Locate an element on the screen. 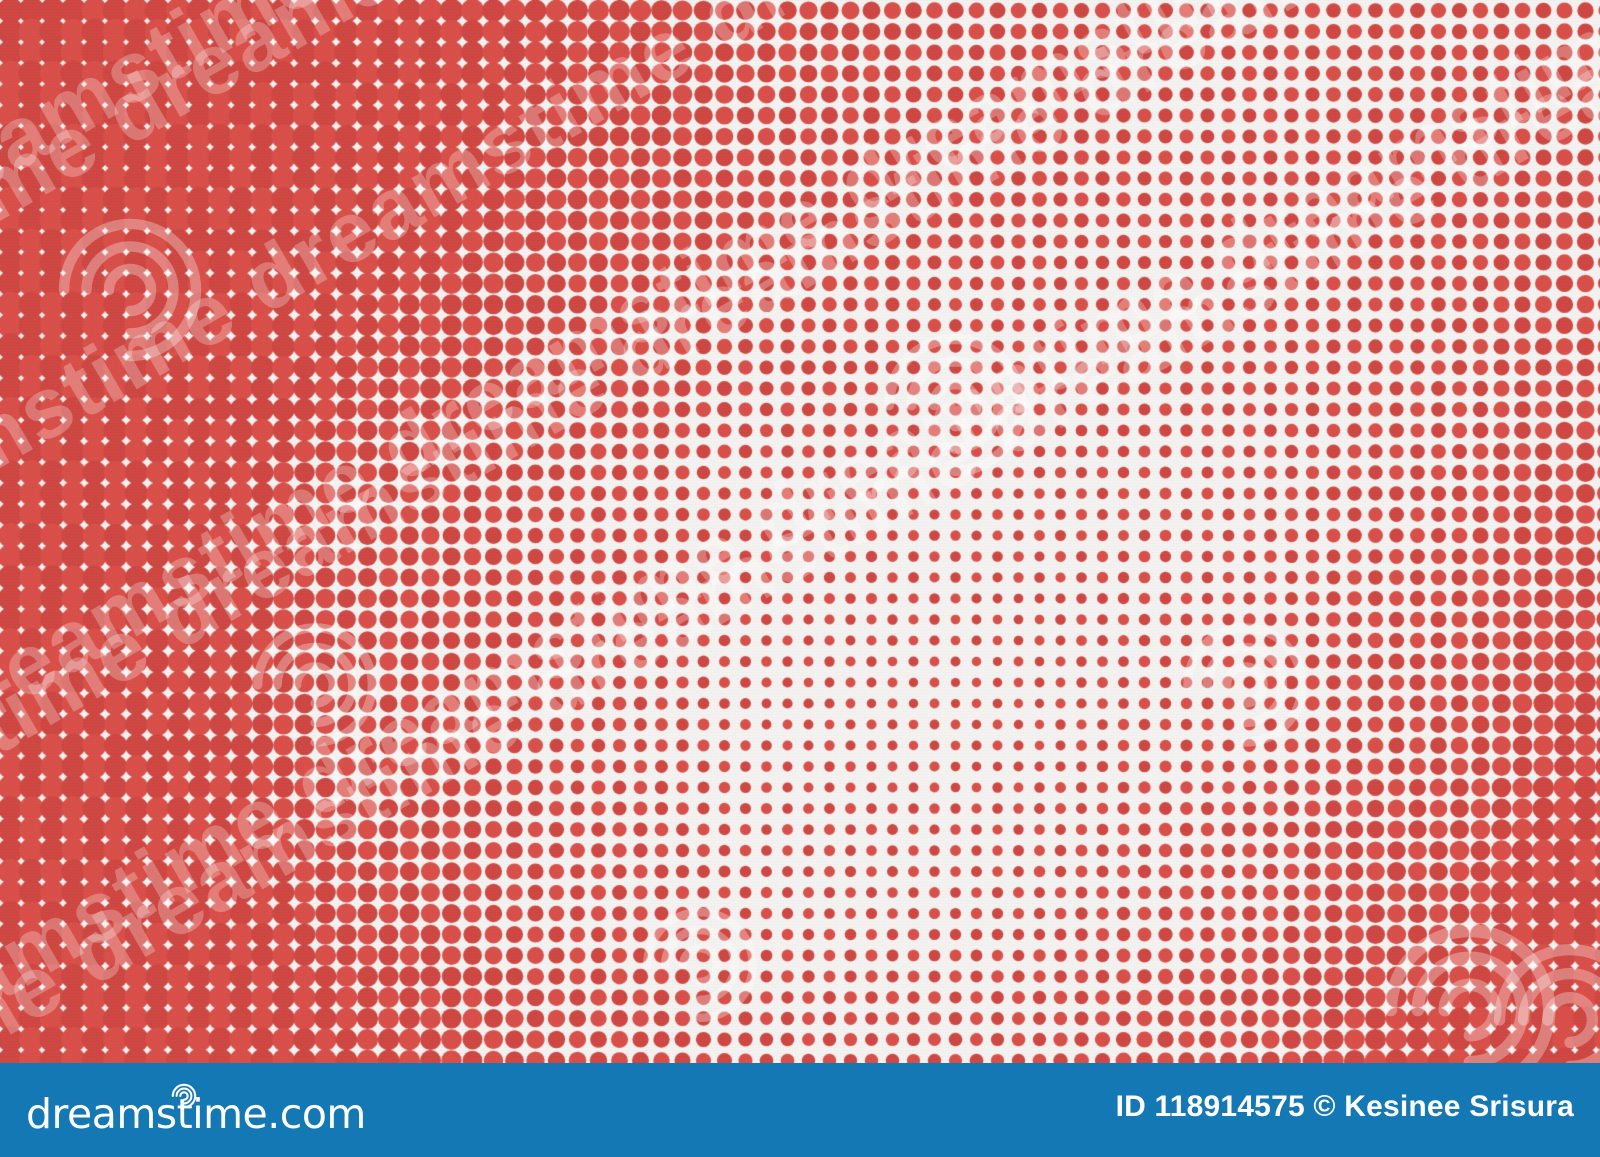 The height and width of the screenshot is (1157, 1600). dreamstime-logo-text: dreamstime.com is located at coordinates (196, 1114).